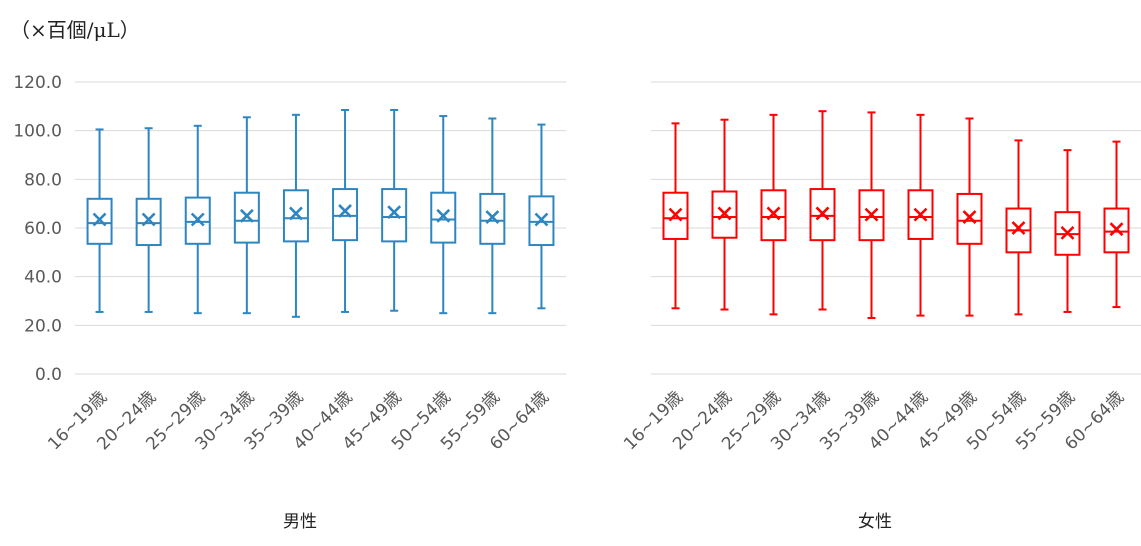 Image resolution: width=1141 pixels, height=546 pixels. I want to click on y-tick-label: 120.0, so click(37, 83).